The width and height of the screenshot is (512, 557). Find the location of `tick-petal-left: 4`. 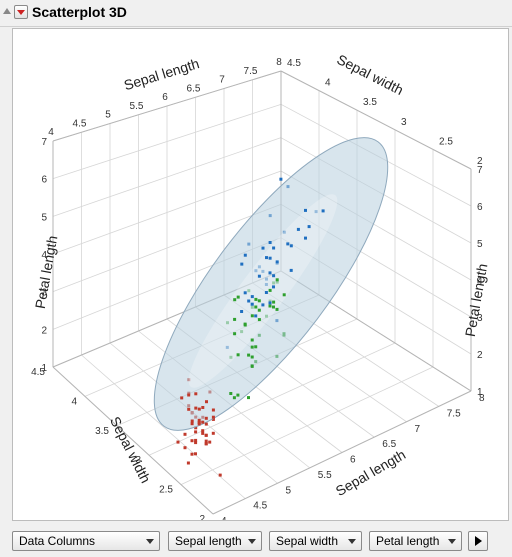

tick-petal-left: 4 is located at coordinates (44, 255).